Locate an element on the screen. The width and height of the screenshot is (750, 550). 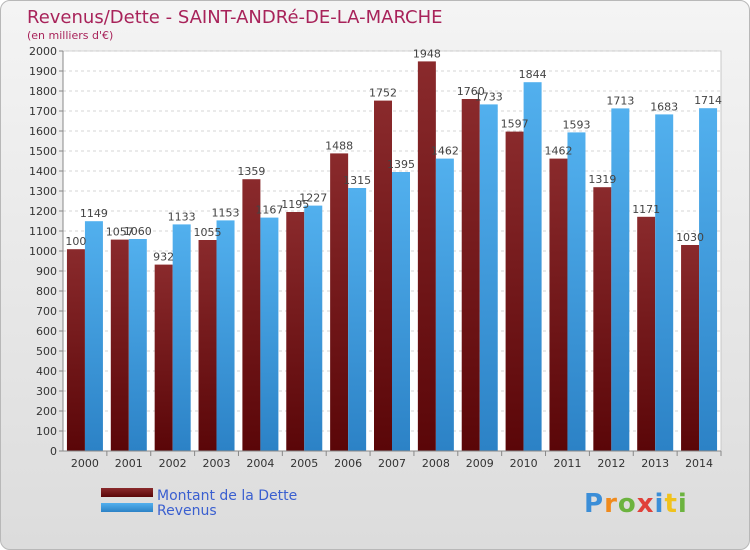
data-label: 1153 is located at coordinates (226, 212).